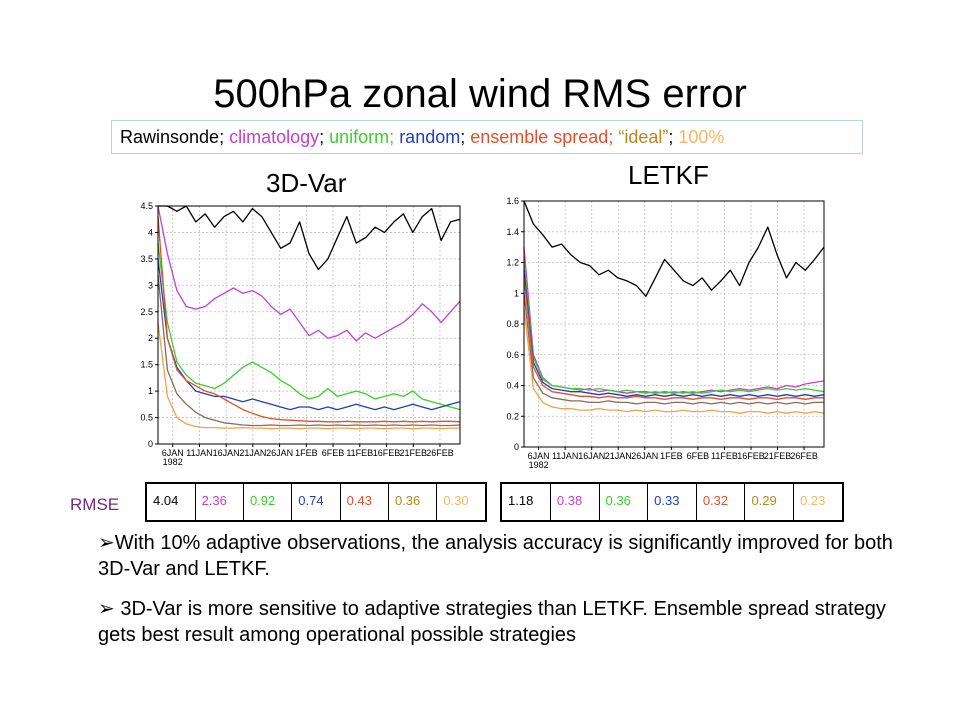 This screenshot has height=720, width=960. What do you see at coordinates (701, 137) in the screenshot?
I see `legend-item: 100%` at bounding box center [701, 137].